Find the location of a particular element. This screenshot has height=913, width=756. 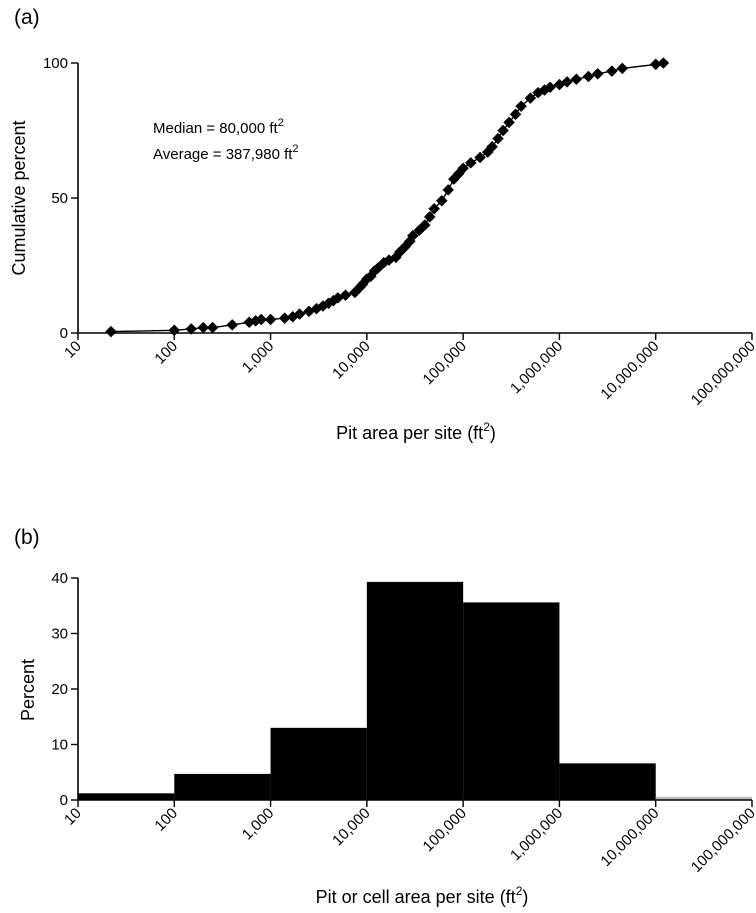

panel-label-b: (b) is located at coordinates (27, 537).